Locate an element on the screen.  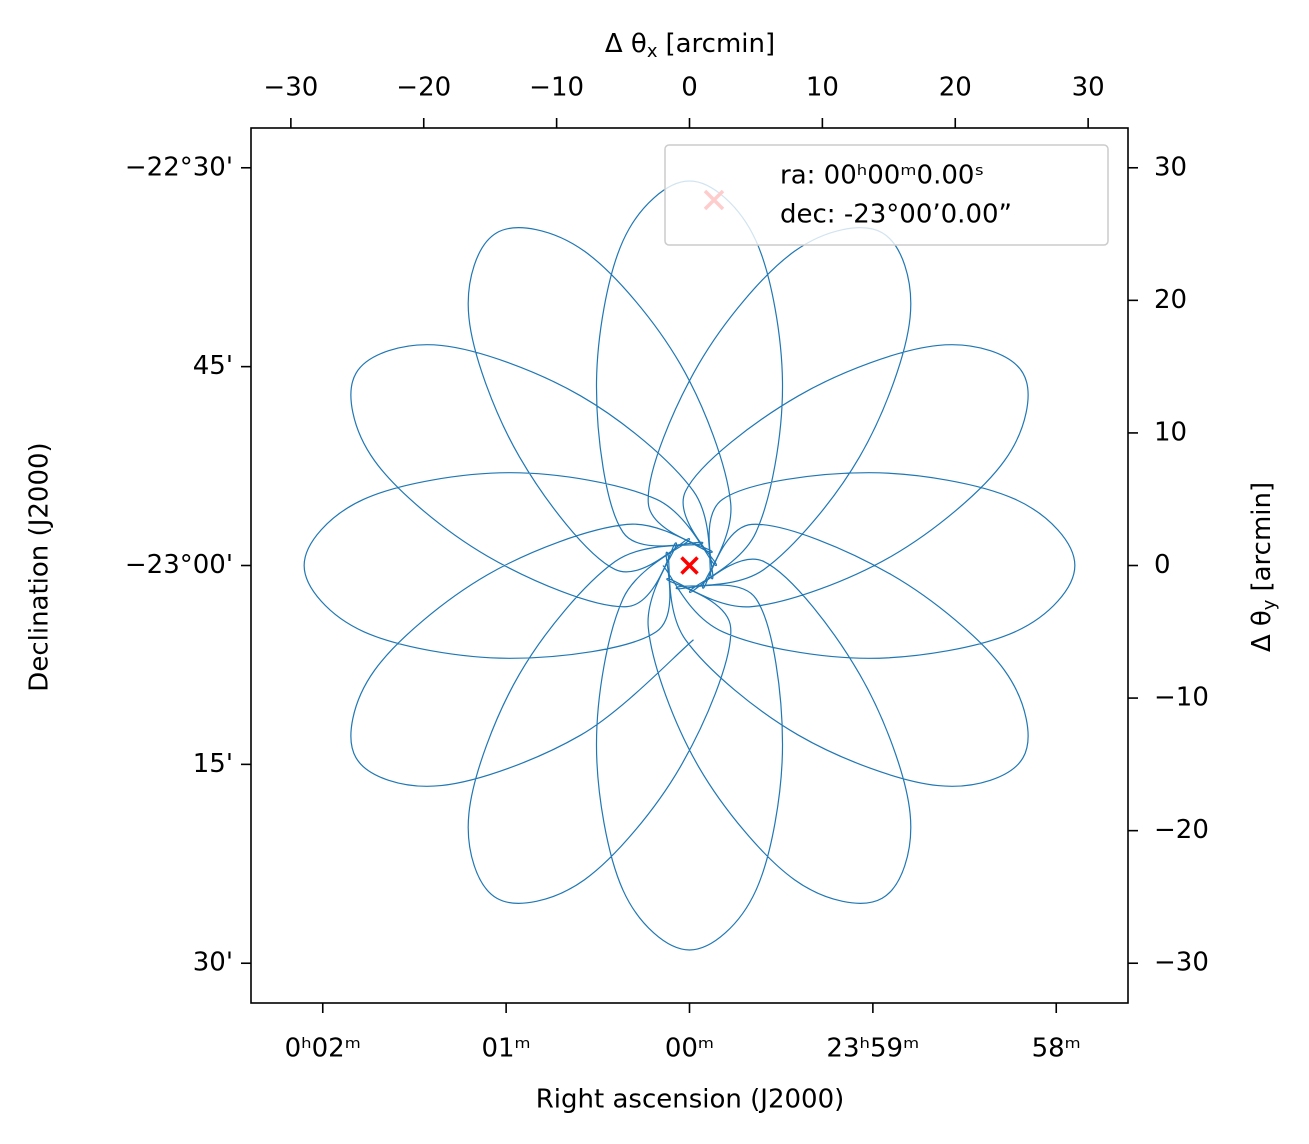
y-axis-label: Declination (J2000) is located at coordinates (40, 566).